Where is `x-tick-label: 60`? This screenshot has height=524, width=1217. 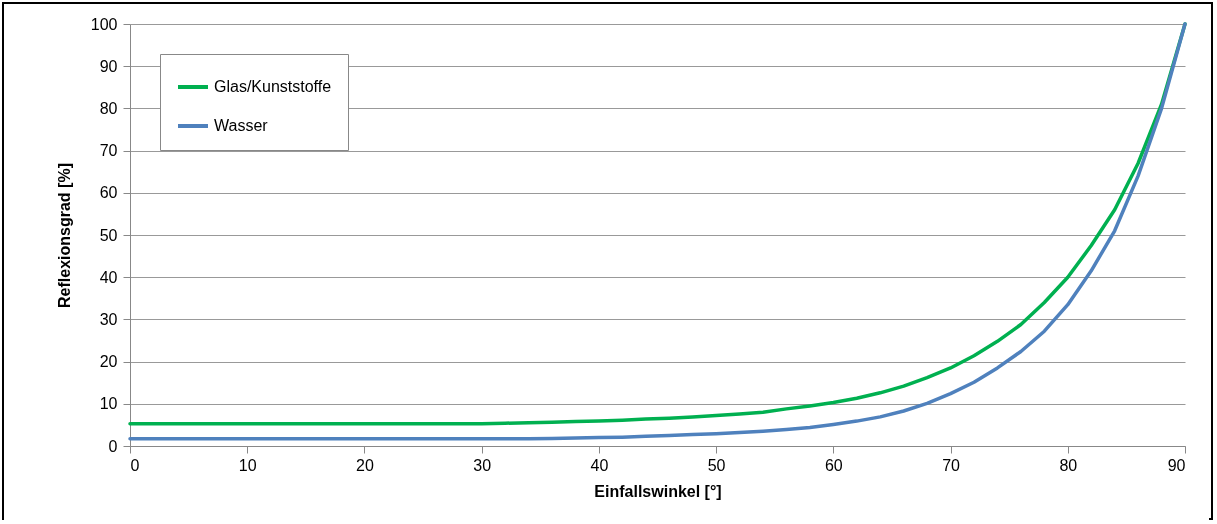
x-tick-label: 60 is located at coordinates (833, 465).